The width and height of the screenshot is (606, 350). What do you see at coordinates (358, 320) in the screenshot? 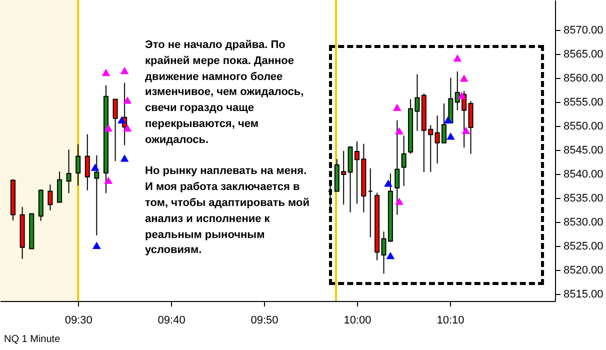
I see `x-tick-label: 10:00` at bounding box center [358, 320].